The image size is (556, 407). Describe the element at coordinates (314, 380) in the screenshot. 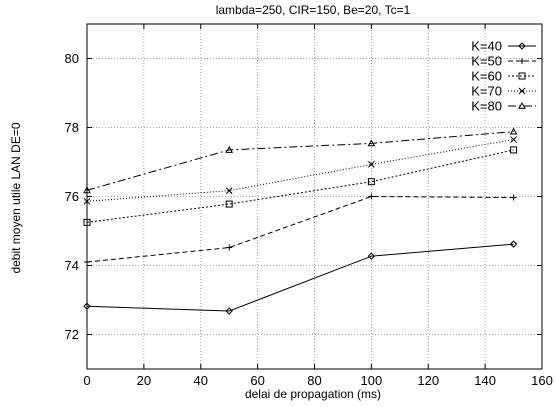

I see `x-tick-label: 80` at that location.